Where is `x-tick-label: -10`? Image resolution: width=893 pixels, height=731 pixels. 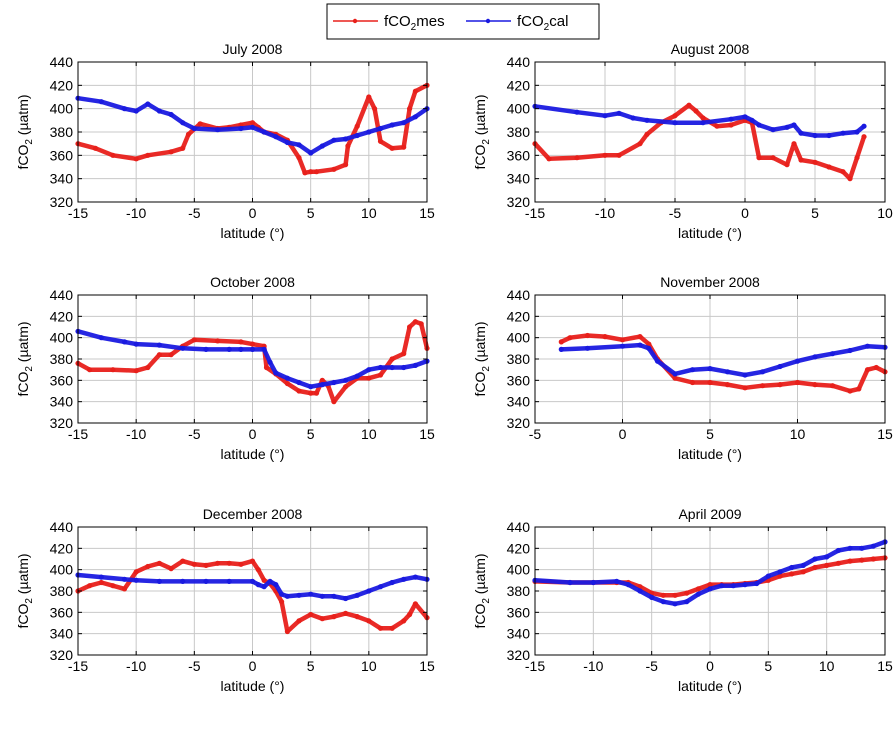 x-tick-label: -10 is located at coordinates (136, 213).